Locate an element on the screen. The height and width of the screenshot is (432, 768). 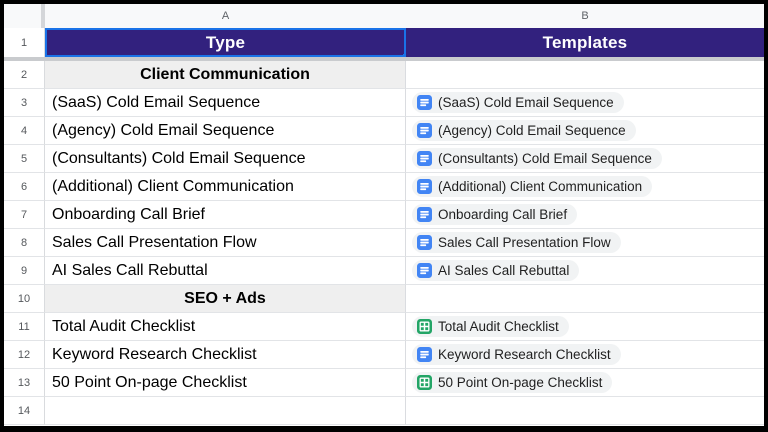
templates-cell: Sales Call Presentation Flow is located at coordinates (585, 243).